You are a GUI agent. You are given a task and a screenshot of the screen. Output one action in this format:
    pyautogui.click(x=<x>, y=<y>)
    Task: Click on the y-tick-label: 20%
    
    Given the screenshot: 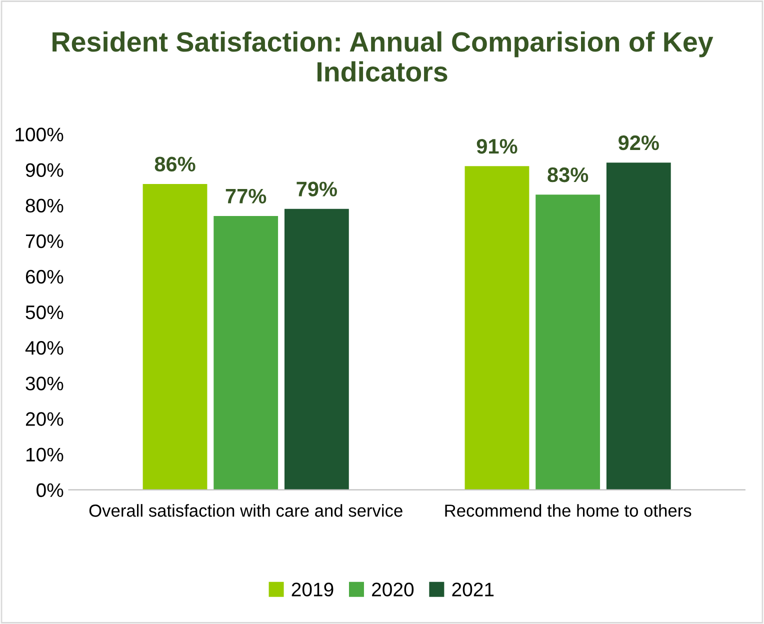 What is the action you would take?
    pyautogui.click(x=45, y=419)
    